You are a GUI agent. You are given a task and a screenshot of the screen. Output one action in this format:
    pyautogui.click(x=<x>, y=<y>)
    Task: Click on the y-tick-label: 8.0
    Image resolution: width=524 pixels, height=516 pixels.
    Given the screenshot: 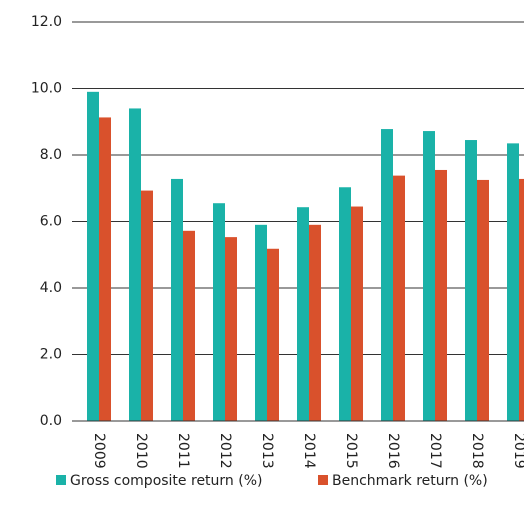 What is the action you would take?
    pyautogui.click(x=51, y=155)
    